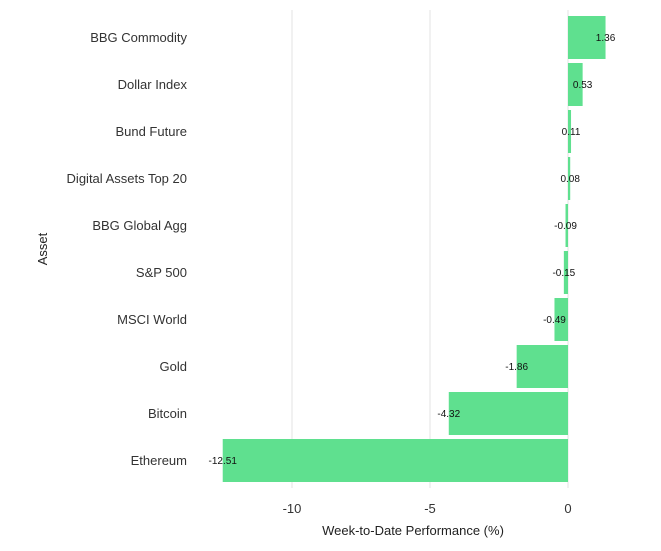 Image resolution: width=661 pixels, height=551 pixels. Describe the element at coordinates (554, 320) in the screenshot. I see `data-label: -0.49` at that location.